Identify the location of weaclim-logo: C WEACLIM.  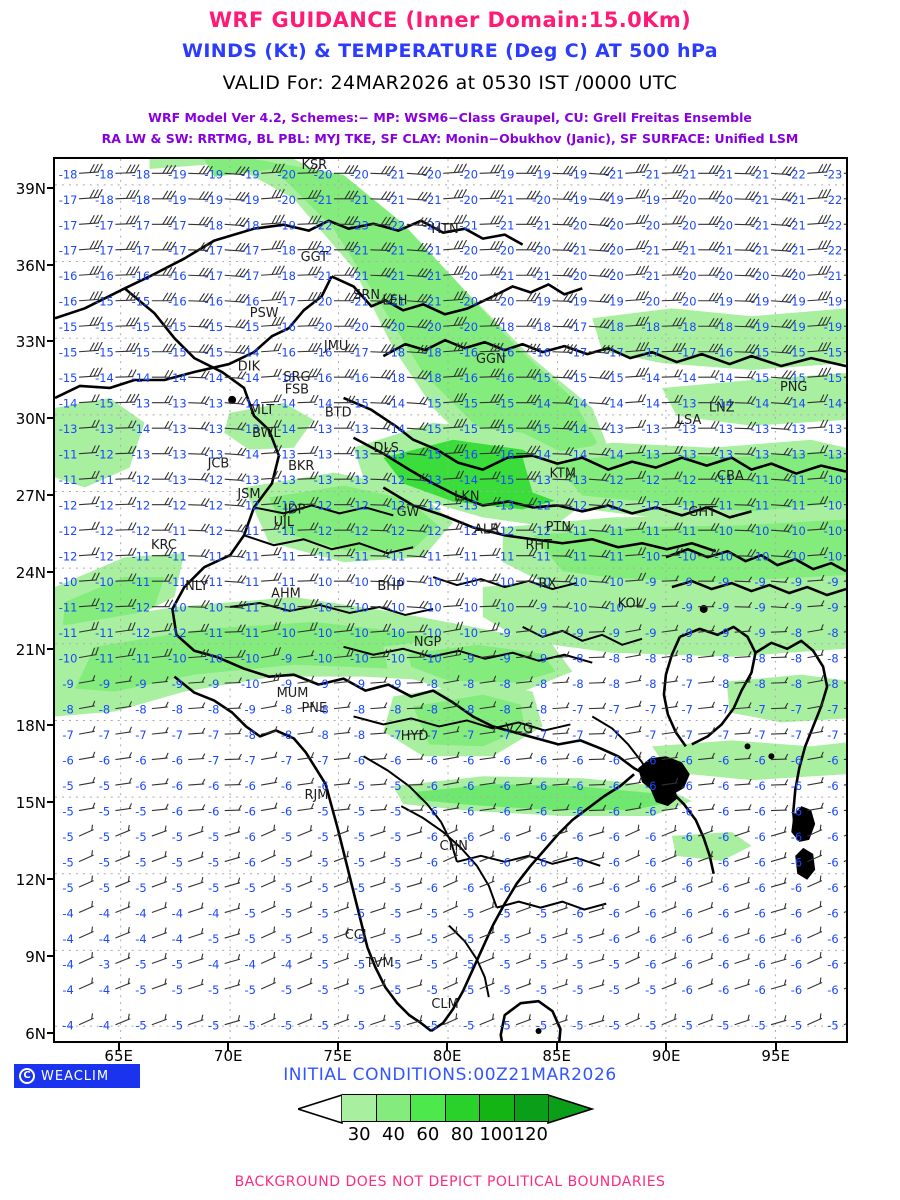
(77, 1076).